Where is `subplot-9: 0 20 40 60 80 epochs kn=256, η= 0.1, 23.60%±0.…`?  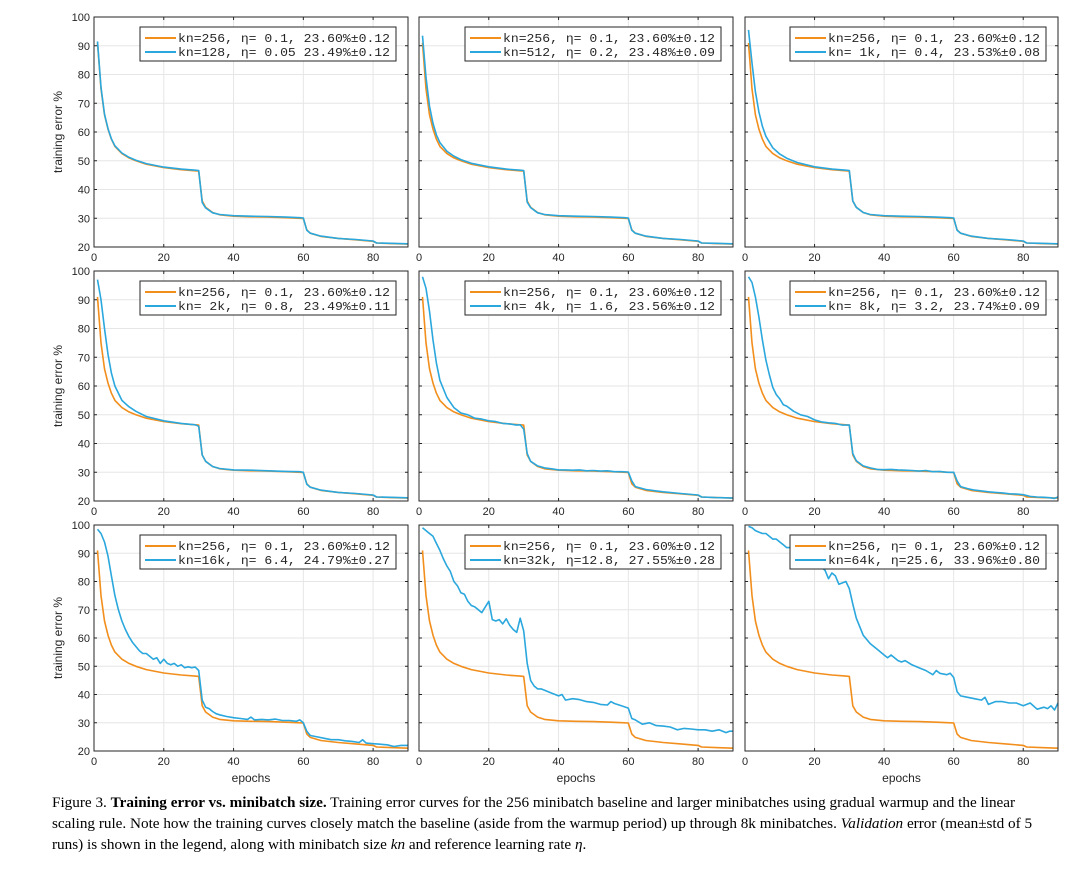
subplot-9: 0 20 40 60 80 epochs kn=256, η= 0.1, 23.60%±0.… is located at coordinates (900, 654).